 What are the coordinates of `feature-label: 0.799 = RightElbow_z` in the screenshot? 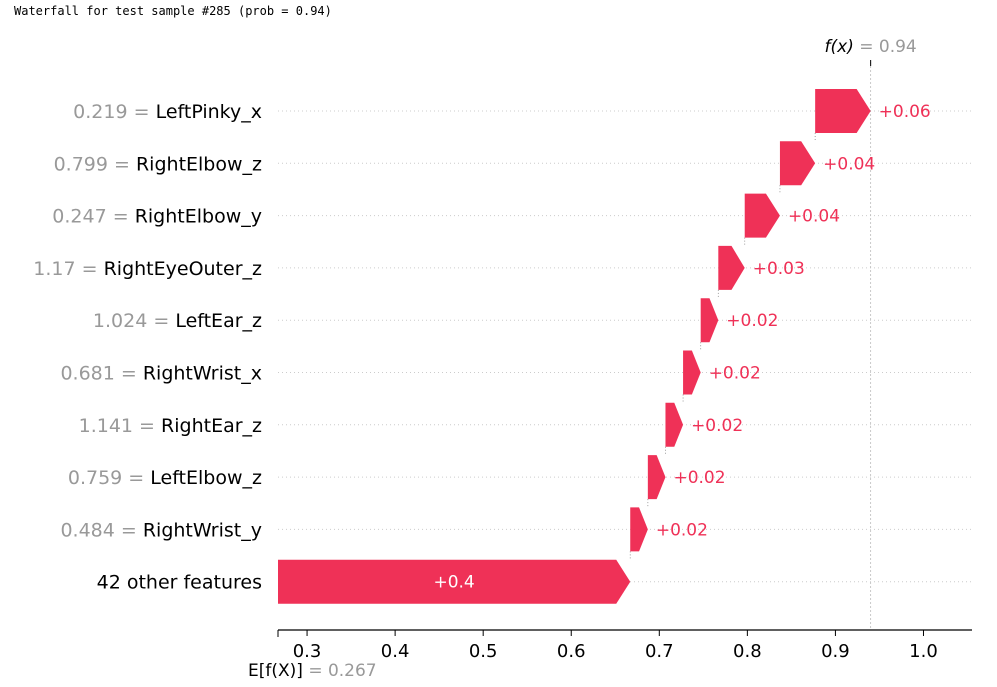 It's located at (158, 164).